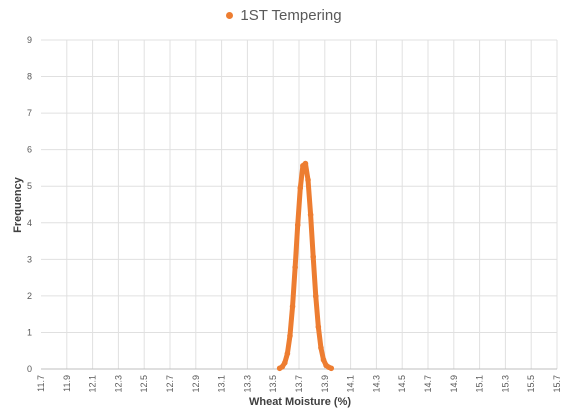 The image size is (568, 412). Describe the element at coordinates (300, 402) in the screenshot. I see `x-axis-title: Wheat Moisture (%)` at that location.